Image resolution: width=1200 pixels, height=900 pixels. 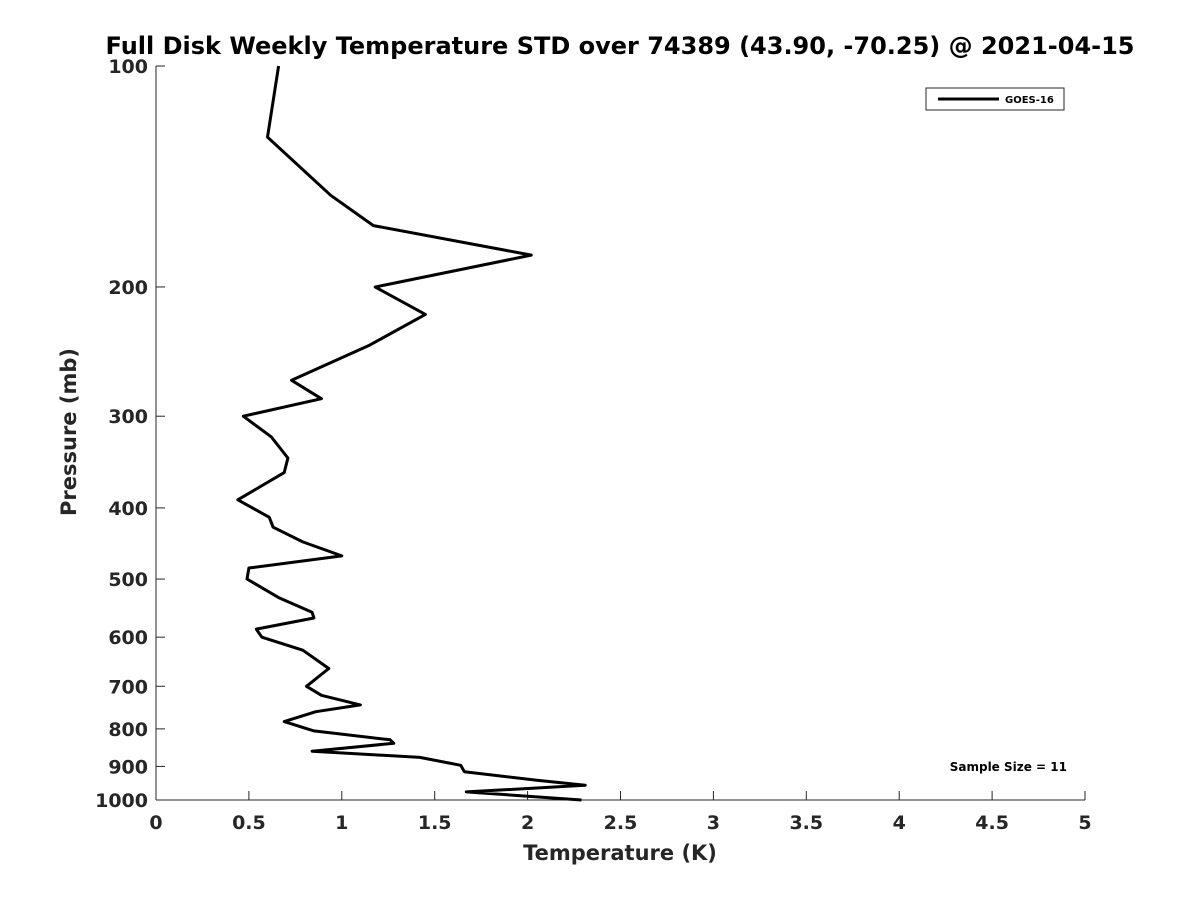 What do you see at coordinates (69, 432) in the screenshot?
I see `y-axis-label: Pressure (mb)` at bounding box center [69, 432].